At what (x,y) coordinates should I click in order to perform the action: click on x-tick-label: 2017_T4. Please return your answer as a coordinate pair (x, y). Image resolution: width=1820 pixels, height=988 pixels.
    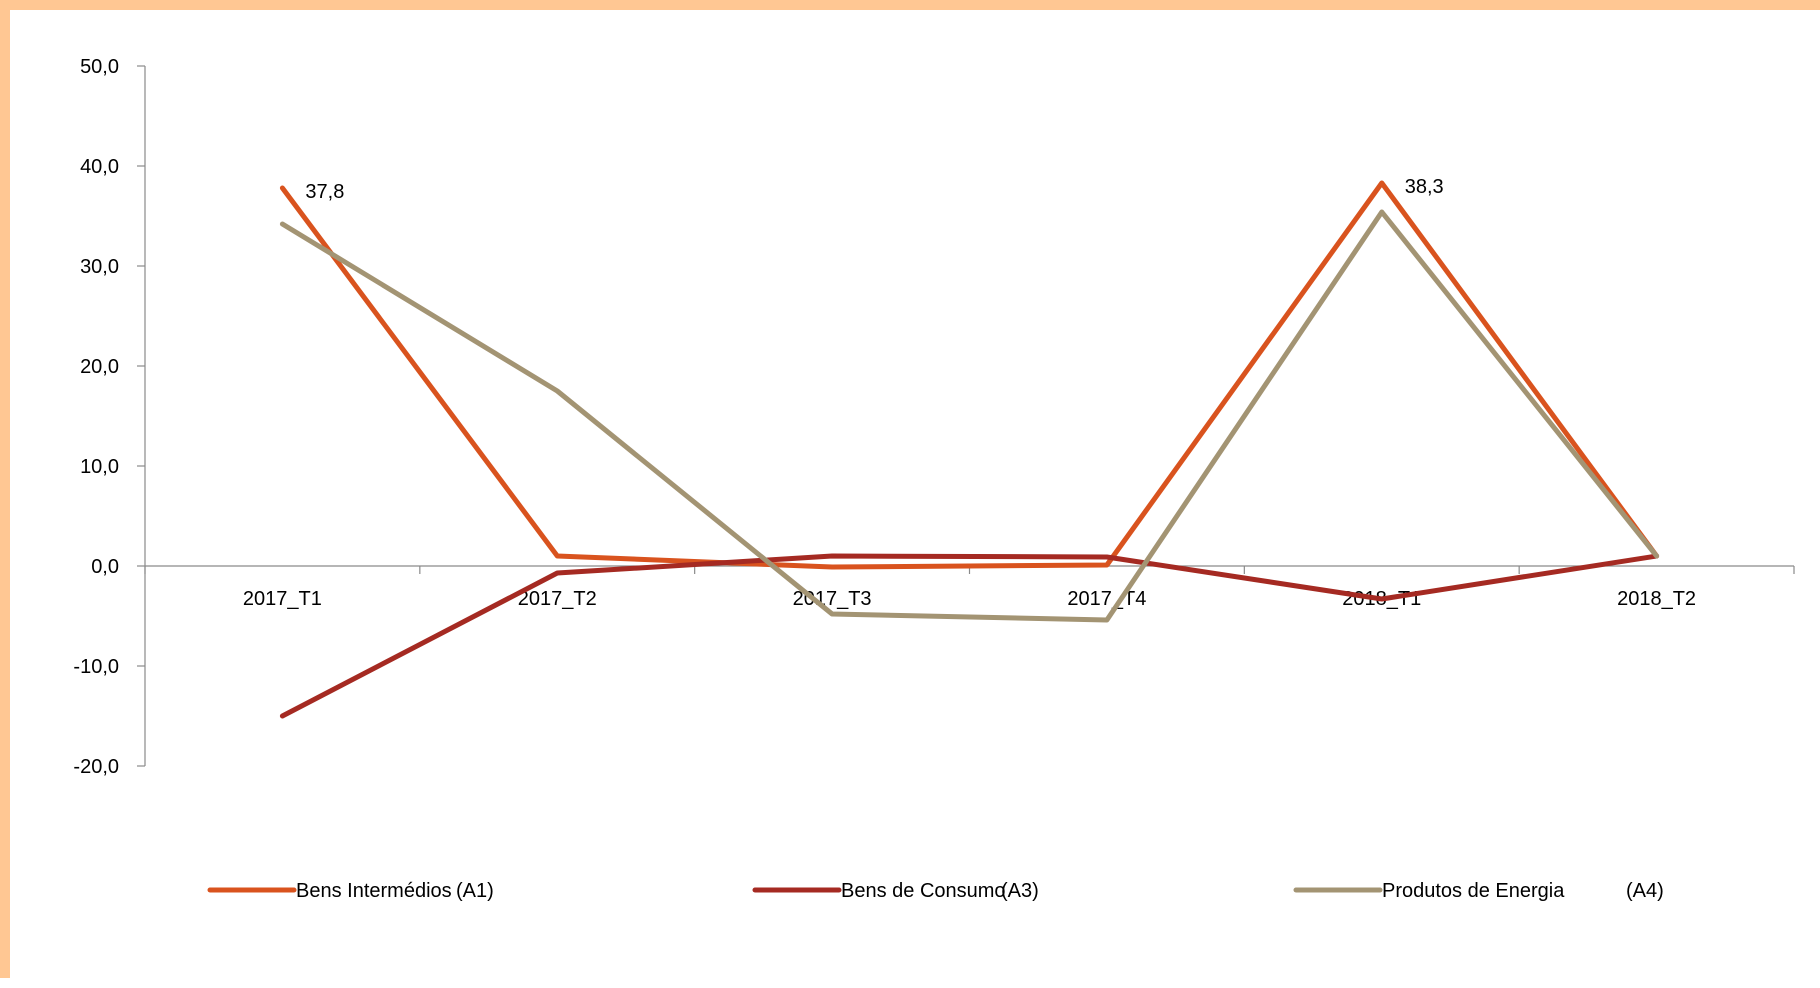
    Looking at the image, I should click on (1106, 599).